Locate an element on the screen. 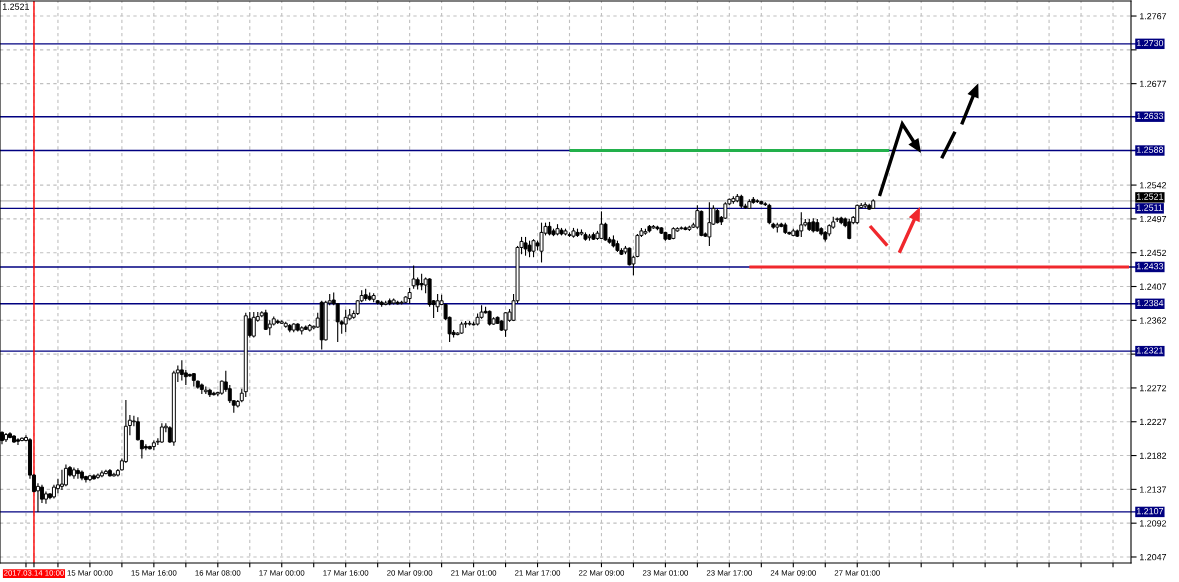 This screenshot has height=582, width=1179. y-tick-label: 1.2497 is located at coordinates (1153, 219).